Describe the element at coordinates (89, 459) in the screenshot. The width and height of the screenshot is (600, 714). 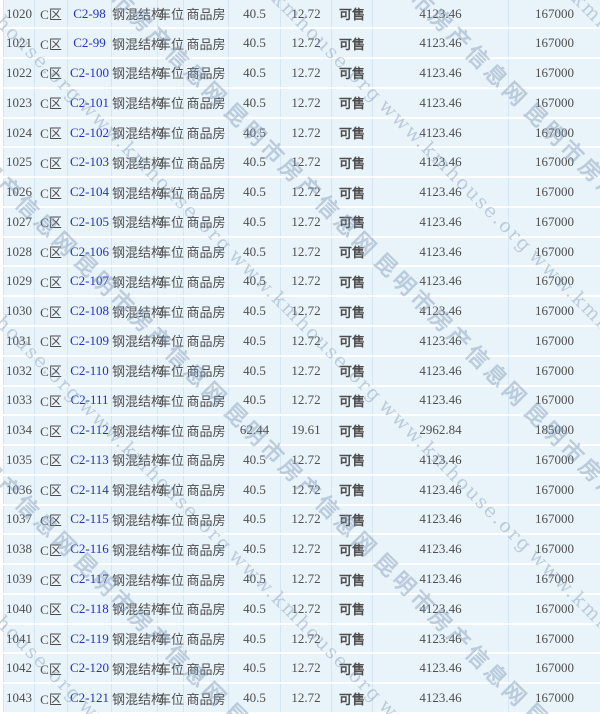
I see `unit-link: C2-113` at that location.